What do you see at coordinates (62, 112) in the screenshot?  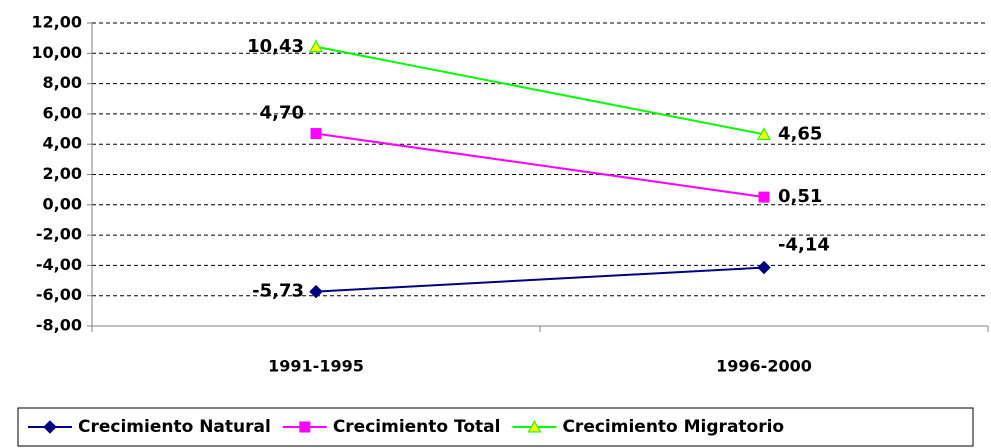 I see `y-tick-label: 6,00` at bounding box center [62, 112].